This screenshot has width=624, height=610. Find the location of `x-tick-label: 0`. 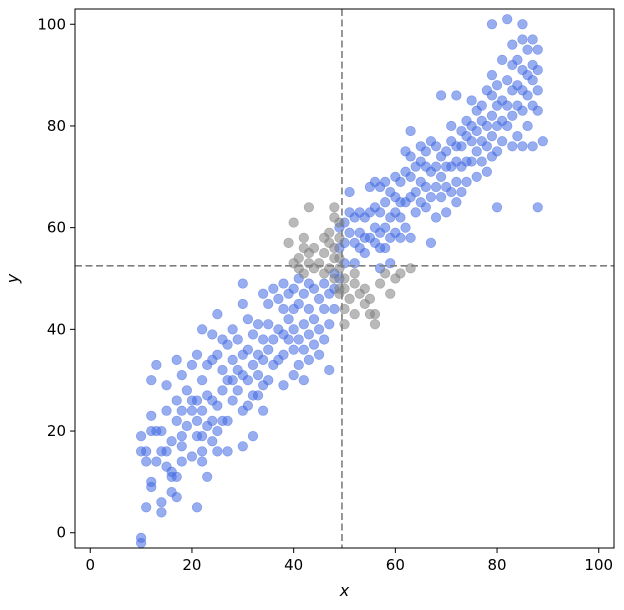

x-tick-label: 0 is located at coordinates (90, 565).